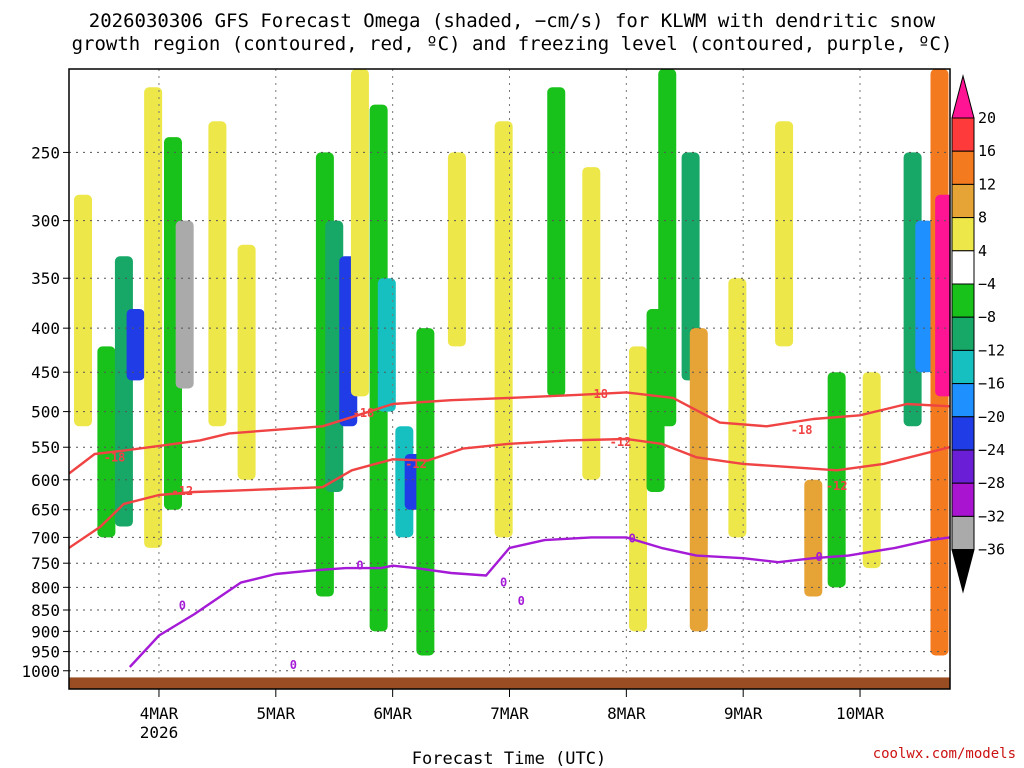  Describe the element at coordinates (45, 537) in the screenshot. I see `y-tick-label-700: 700` at that location.